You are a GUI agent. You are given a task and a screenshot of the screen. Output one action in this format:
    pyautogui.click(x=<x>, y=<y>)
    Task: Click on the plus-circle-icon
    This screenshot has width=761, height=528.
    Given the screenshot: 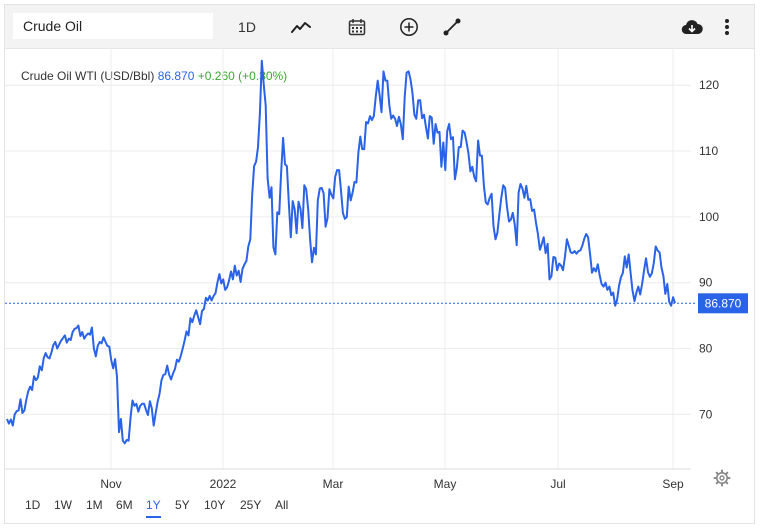 What is the action you would take?
    pyautogui.click(x=409, y=27)
    